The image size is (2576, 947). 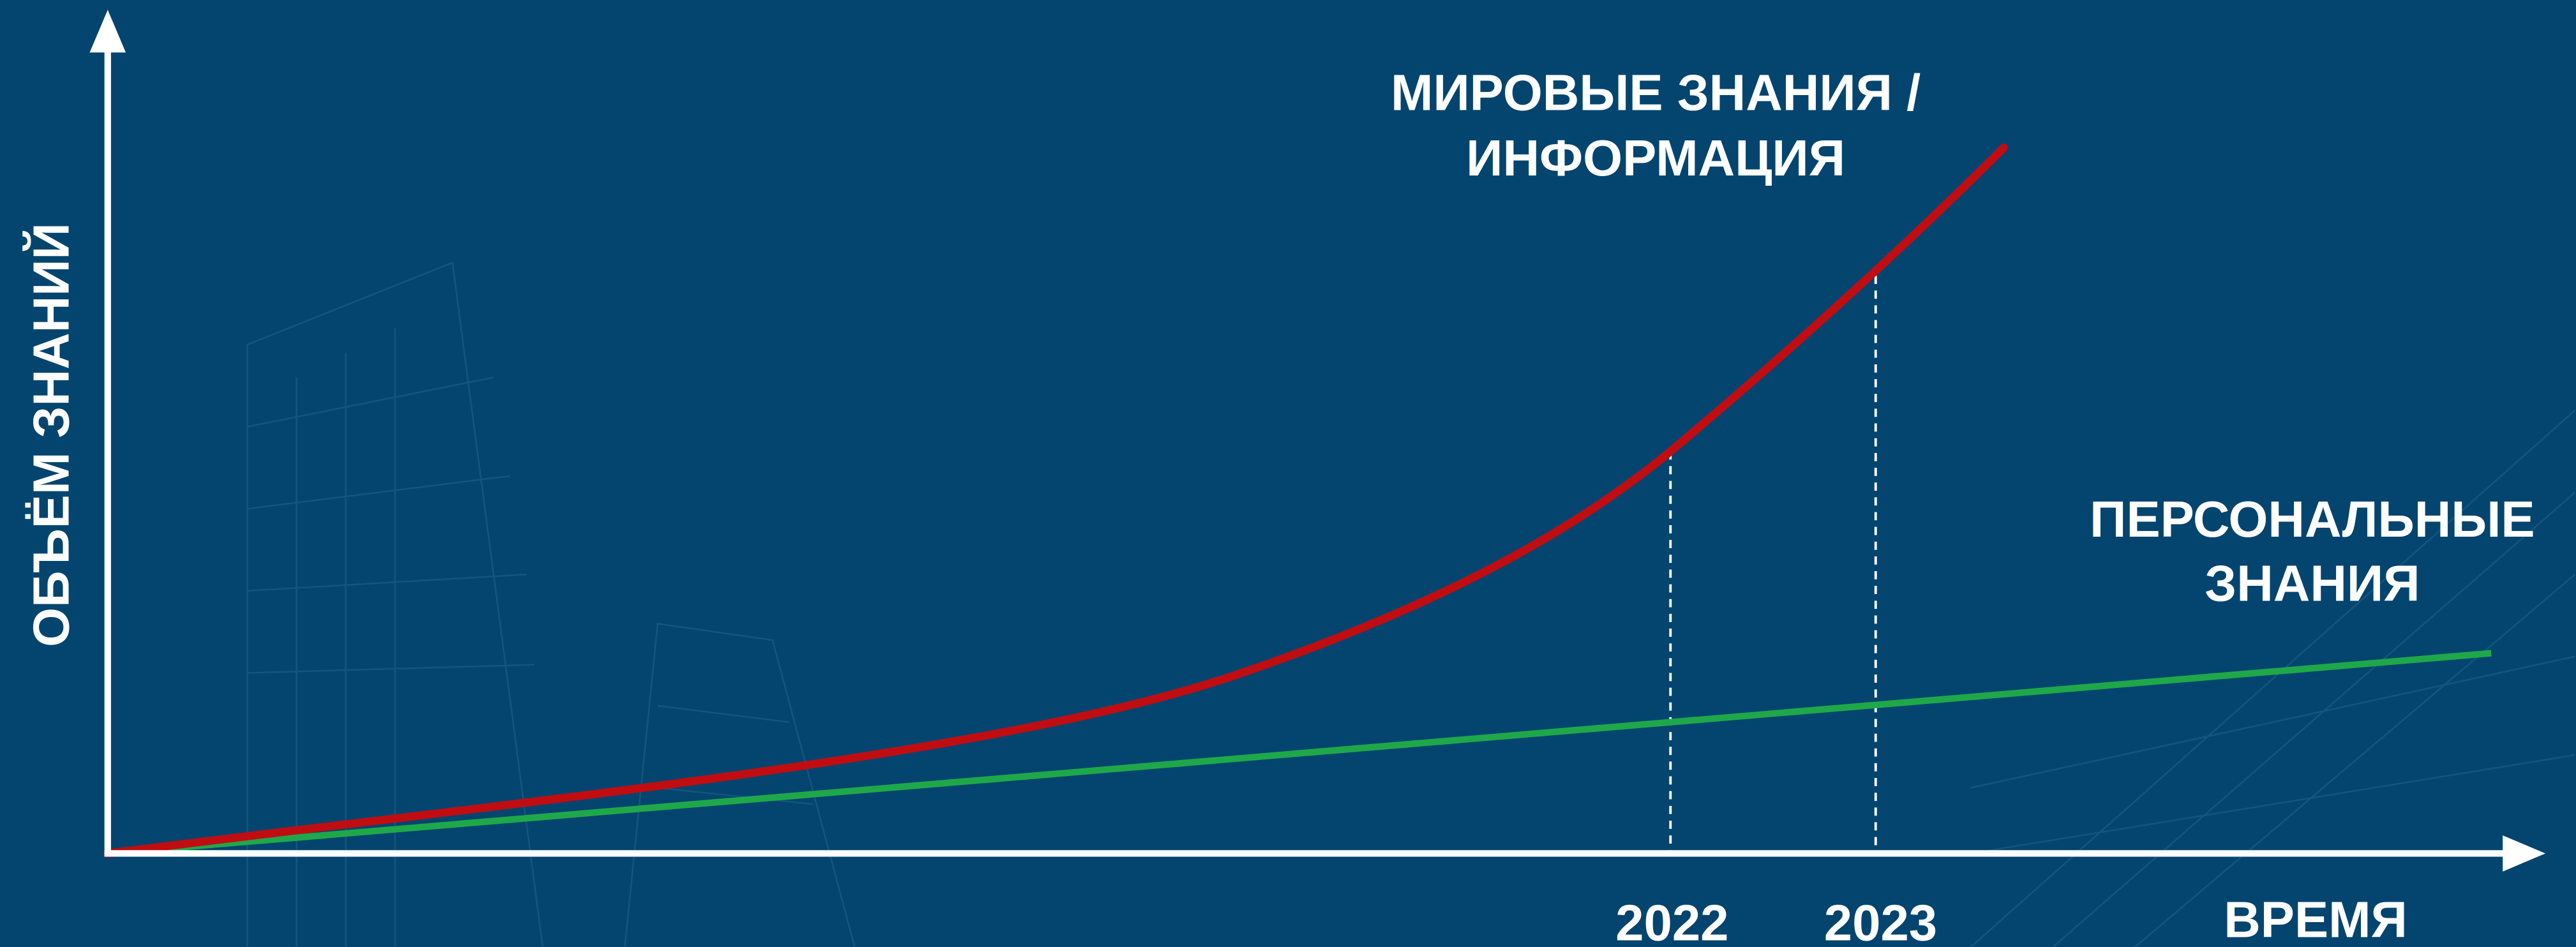 What do you see at coordinates (2316, 919) in the screenshot?
I see `x-axis-label: ВРЕМЯ` at bounding box center [2316, 919].